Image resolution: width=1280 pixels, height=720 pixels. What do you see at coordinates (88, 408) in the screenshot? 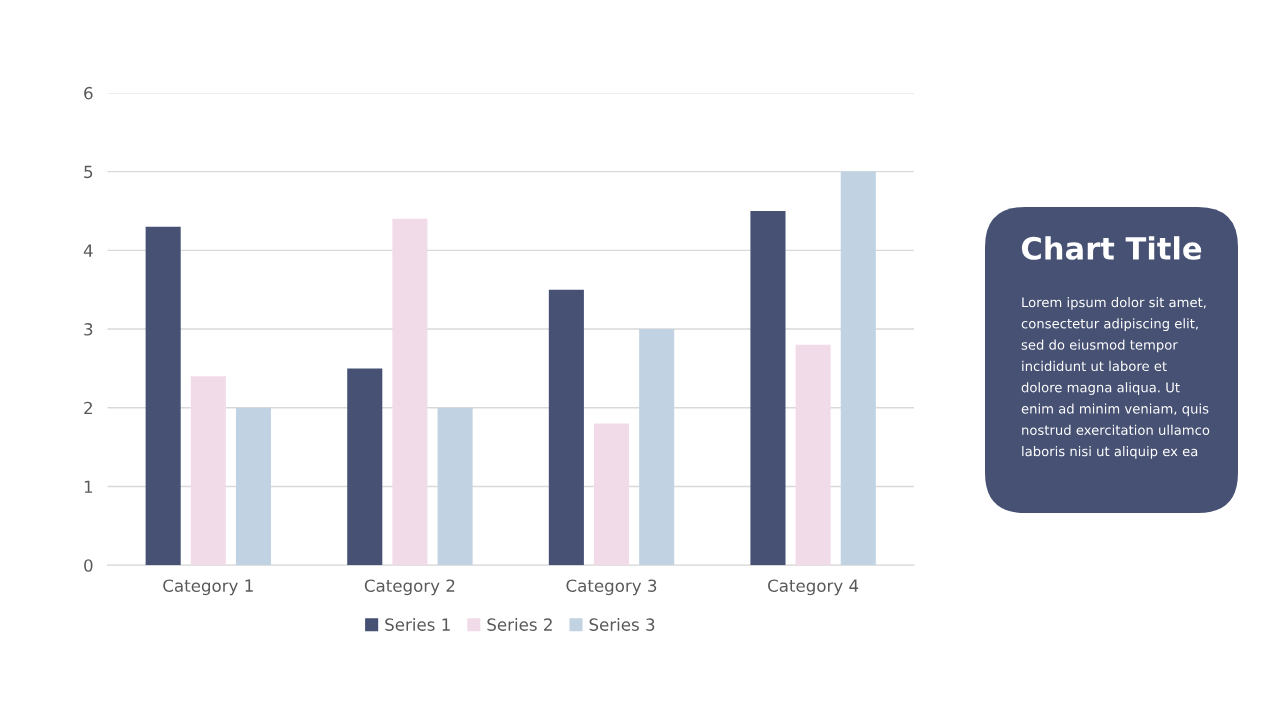
I see `y-tick-label: 2` at bounding box center [88, 408].